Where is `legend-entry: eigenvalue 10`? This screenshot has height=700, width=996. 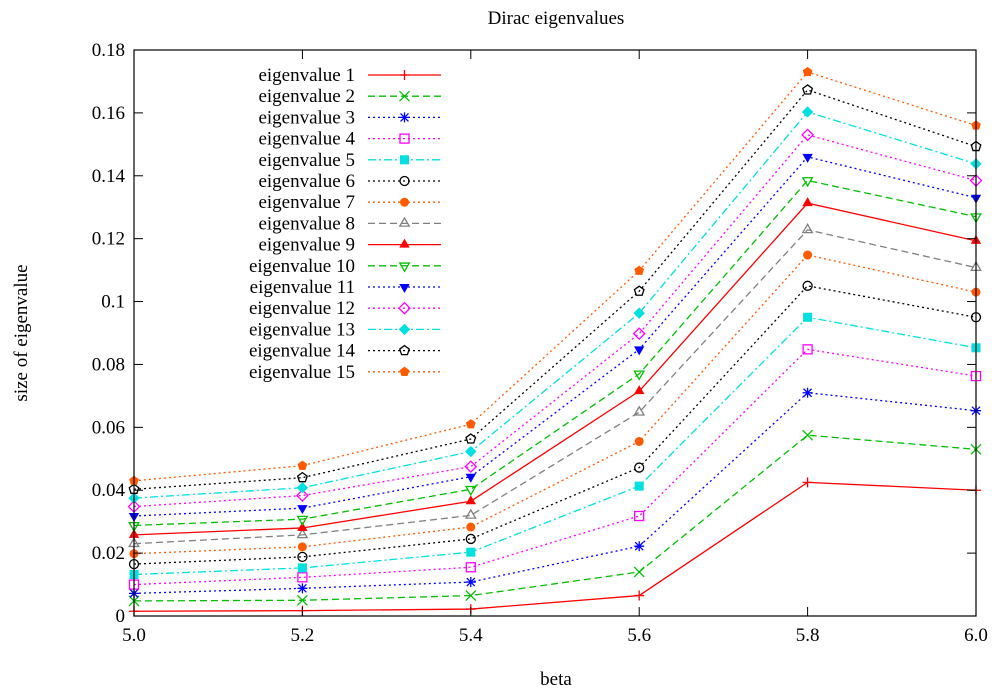 legend-entry: eigenvalue 10 is located at coordinates (345, 266).